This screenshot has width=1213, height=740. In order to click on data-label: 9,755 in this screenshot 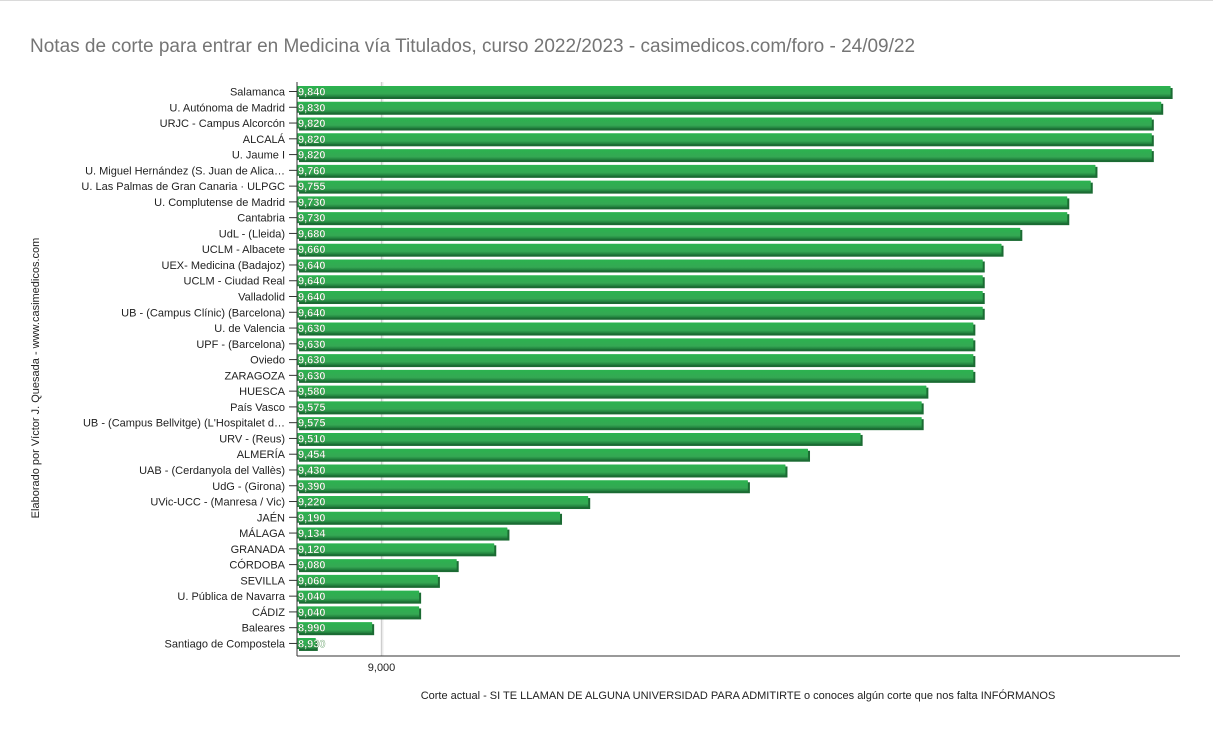, I will do `click(312, 187)`.